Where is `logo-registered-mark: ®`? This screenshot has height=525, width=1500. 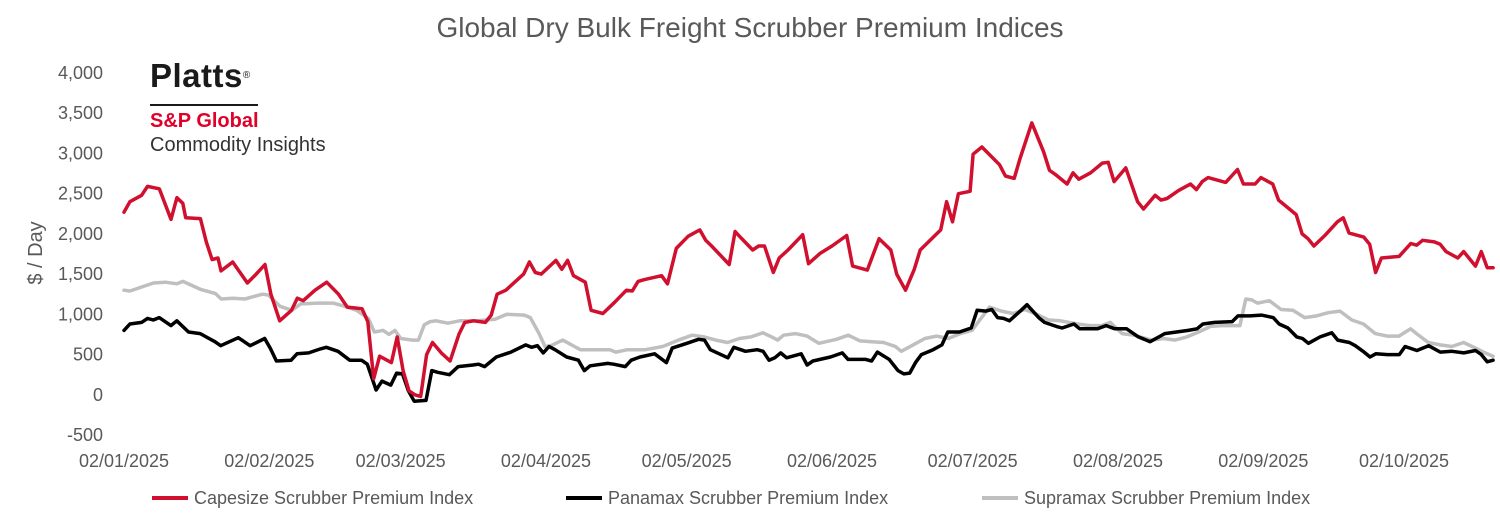
logo-registered-mark: ® is located at coordinates (246, 75).